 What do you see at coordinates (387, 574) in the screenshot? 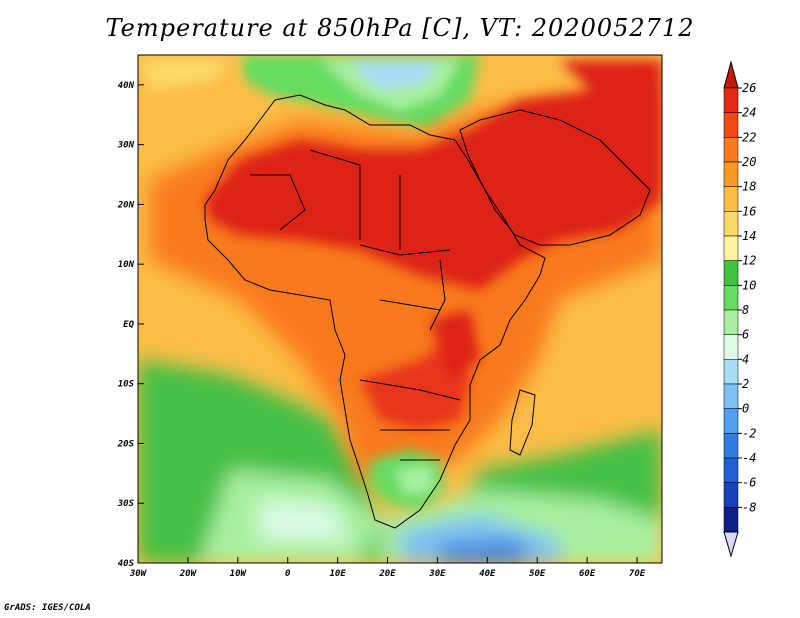
I see `lon-tick-label: 20E` at bounding box center [387, 574].